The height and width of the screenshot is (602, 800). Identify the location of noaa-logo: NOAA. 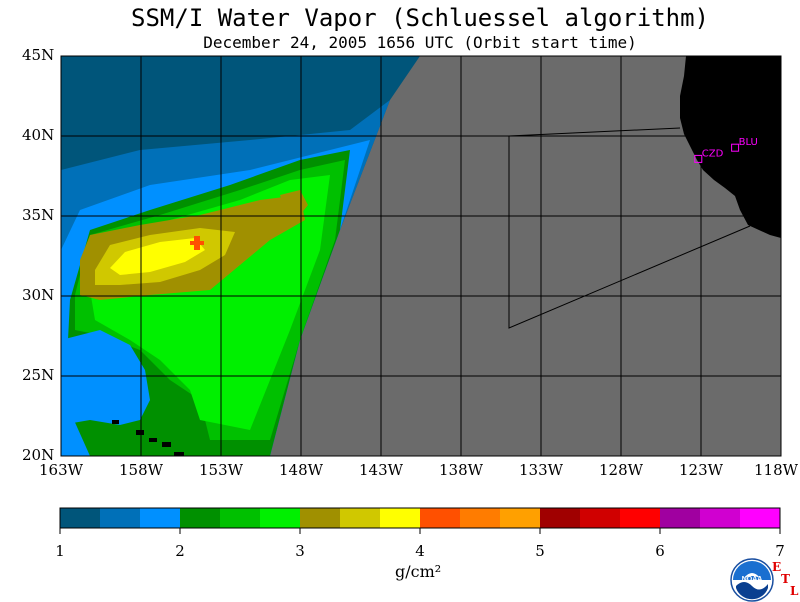
(752, 580).